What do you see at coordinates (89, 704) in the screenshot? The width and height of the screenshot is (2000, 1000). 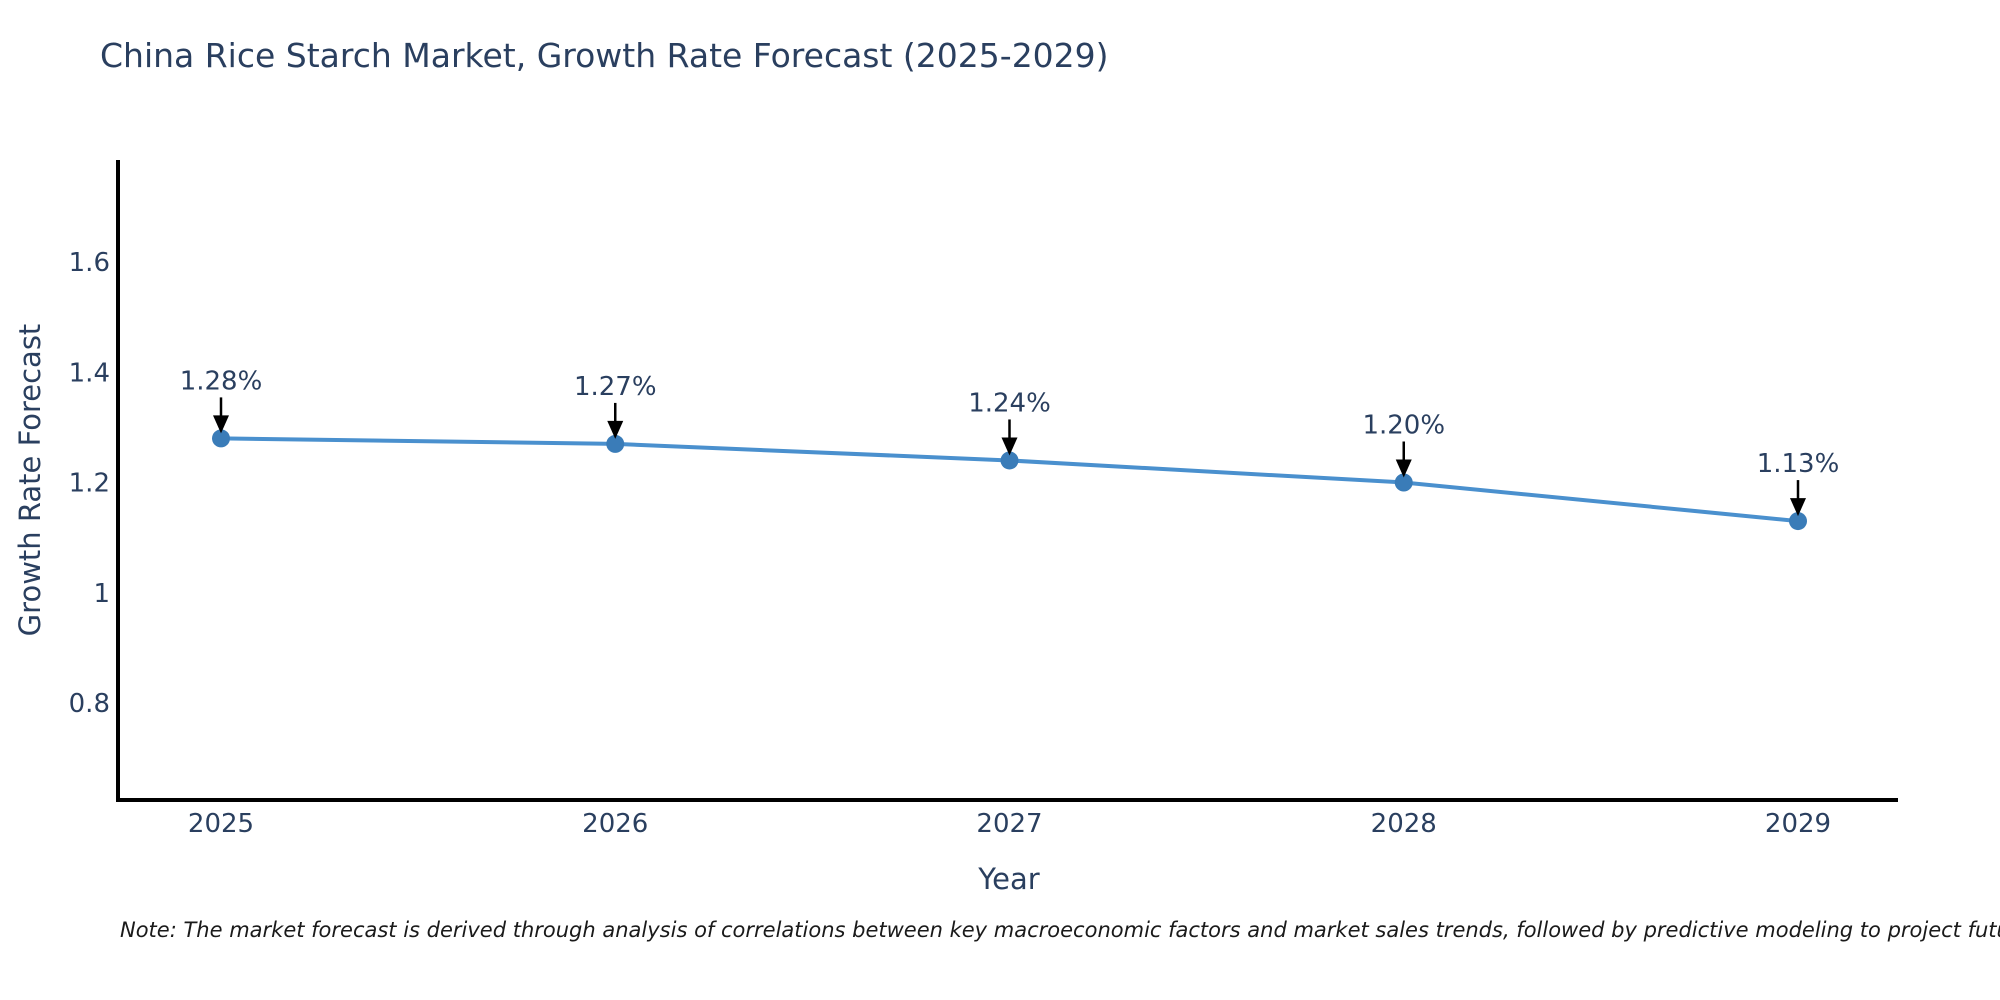 I see `y-tick-label: 0.8` at bounding box center [89, 704].